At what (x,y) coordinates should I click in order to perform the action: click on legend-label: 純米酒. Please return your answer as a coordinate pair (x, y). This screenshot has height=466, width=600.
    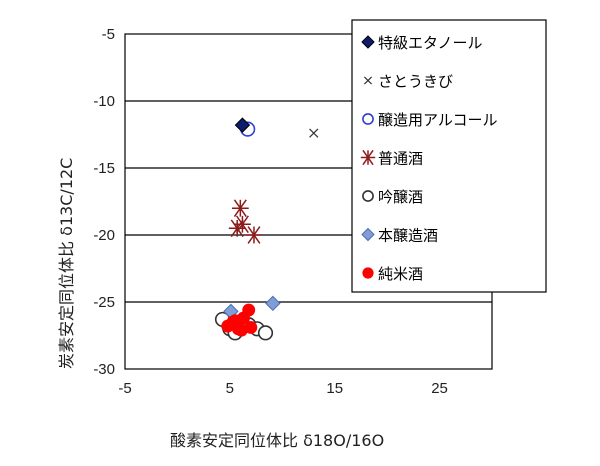
    Looking at the image, I should click on (400, 274).